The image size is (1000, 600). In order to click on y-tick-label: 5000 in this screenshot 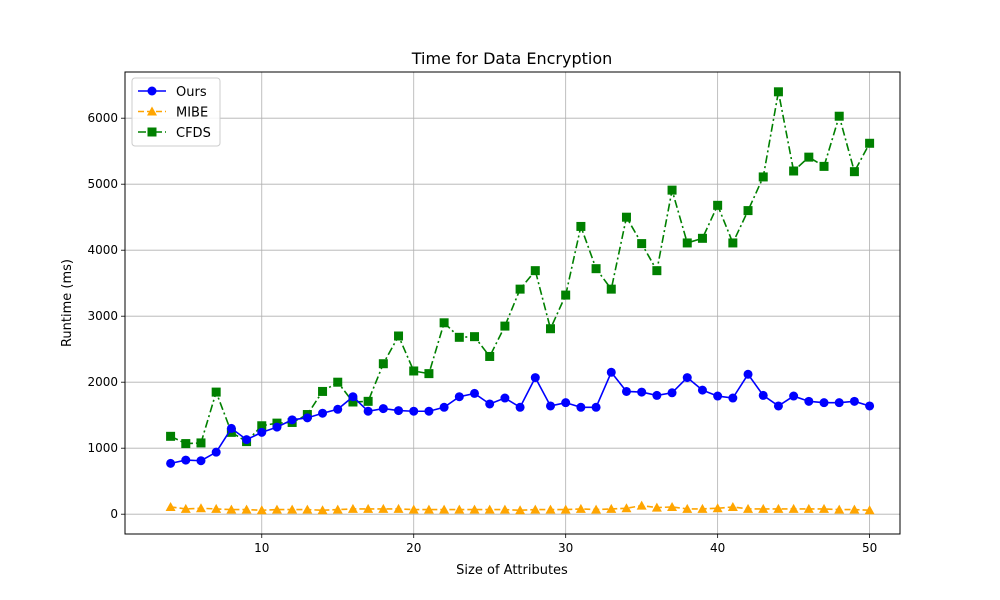, I will do `click(102, 184)`.